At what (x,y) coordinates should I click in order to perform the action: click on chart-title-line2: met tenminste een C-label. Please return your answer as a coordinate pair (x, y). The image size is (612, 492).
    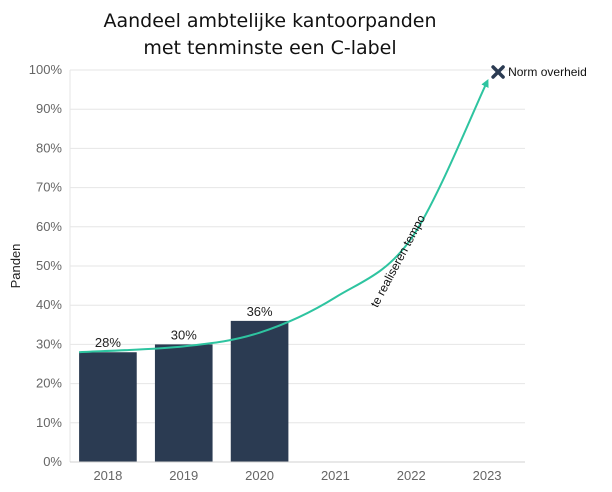
    Looking at the image, I should click on (270, 48).